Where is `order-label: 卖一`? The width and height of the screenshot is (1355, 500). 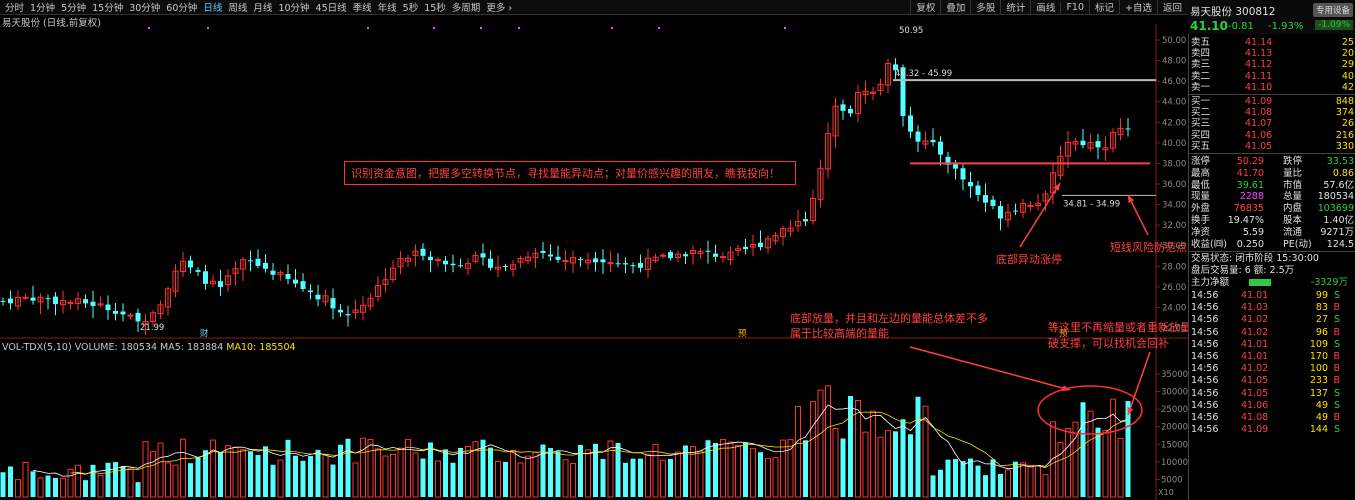 order-label: 卖一 is located at coordinates (1201, 87).